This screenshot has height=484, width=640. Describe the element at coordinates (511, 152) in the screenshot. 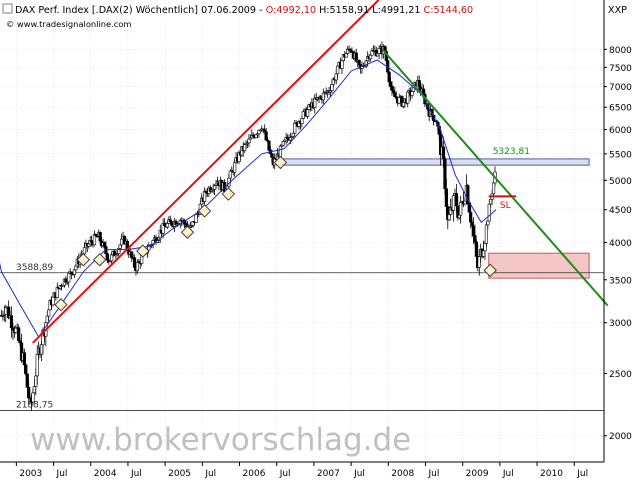

I see `label-5323: 5323,81` at that location.